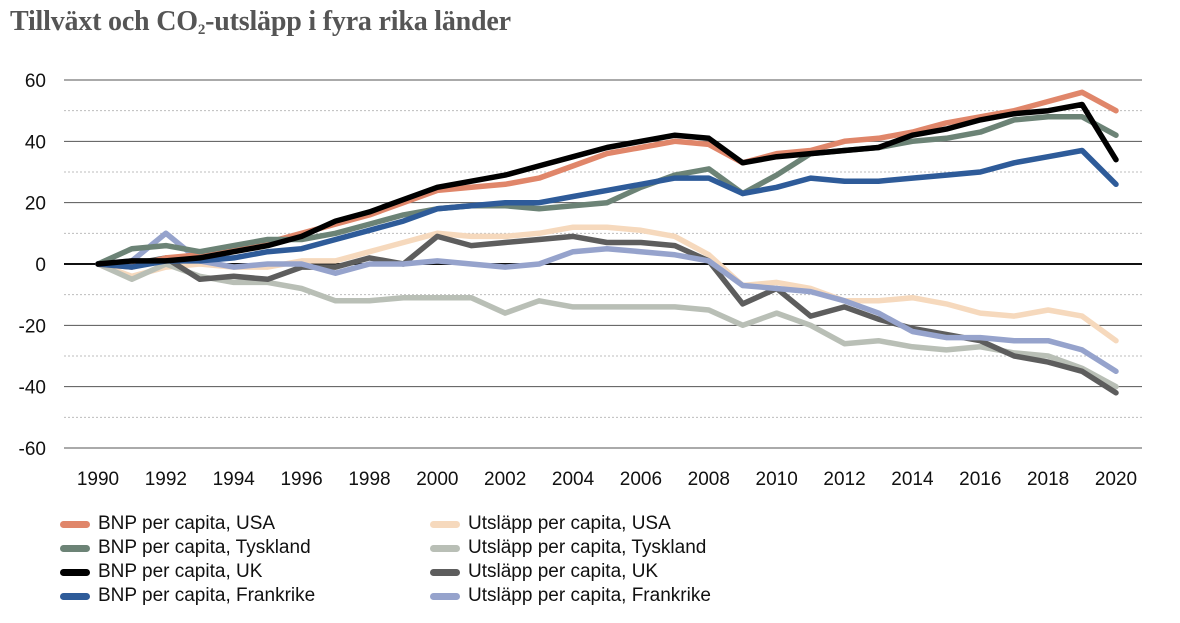  Describe the element at coordinates (35, 204) in the screenshot. I see `y-tick-label: 20` at that location.